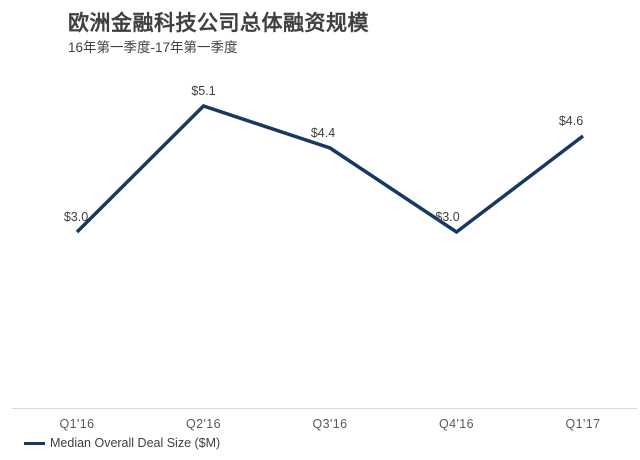 This screenshot has height=460, width=640. What do you see at coordinates (218, 23) in the screenshot?
I see `chart-title: 欧洲金融科技公司总体融资规模` at bounding box center [218, 23].